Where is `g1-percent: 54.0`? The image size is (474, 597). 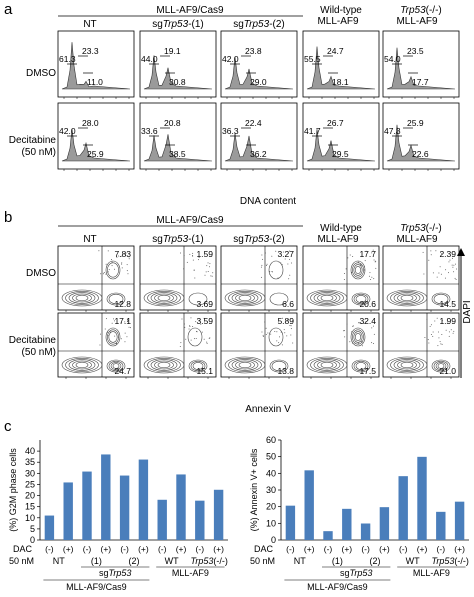
g1-percent: 54.0 is located at coordinates (392, 59).